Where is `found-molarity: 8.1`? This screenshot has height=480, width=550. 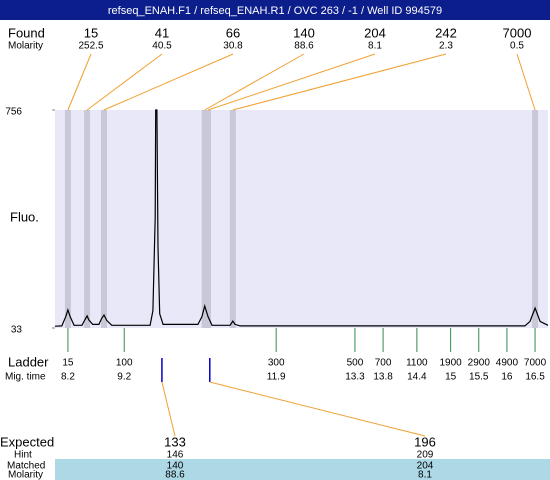
found-molarity: 8.1 is located at coordinates (375, 46).